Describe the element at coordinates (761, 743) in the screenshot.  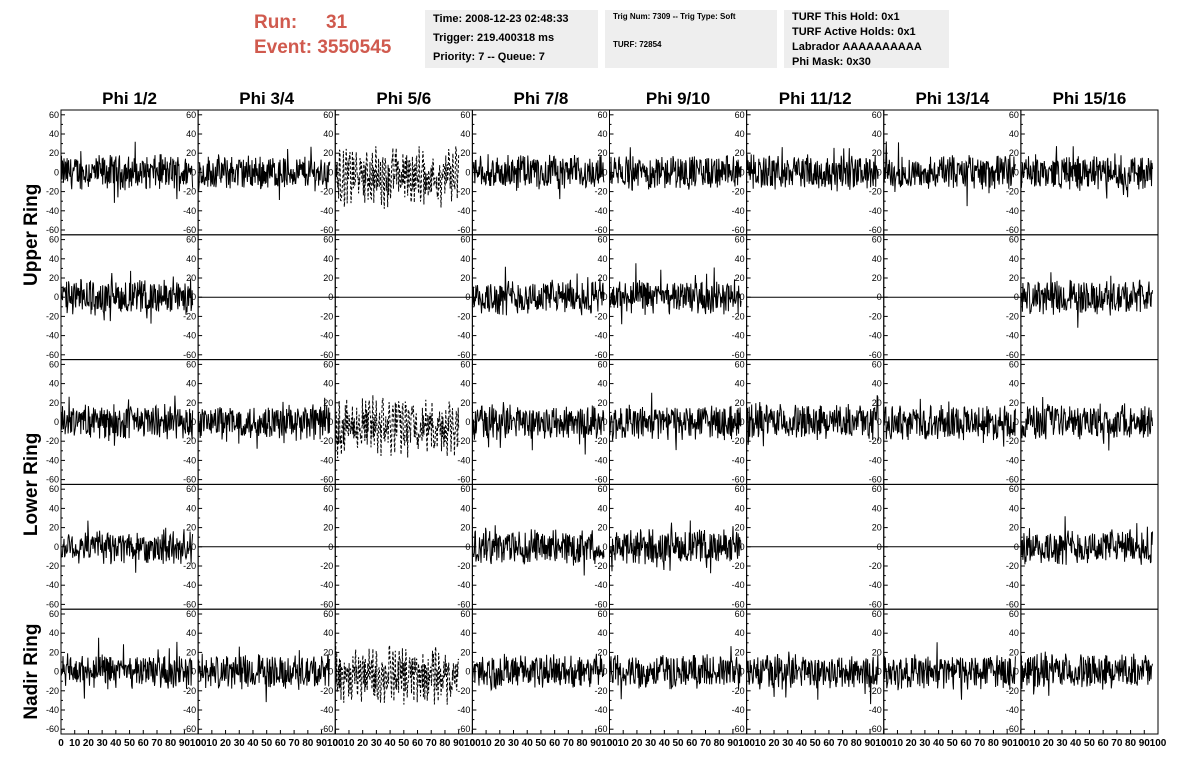
I see `x-tick-label: 10` at that location.